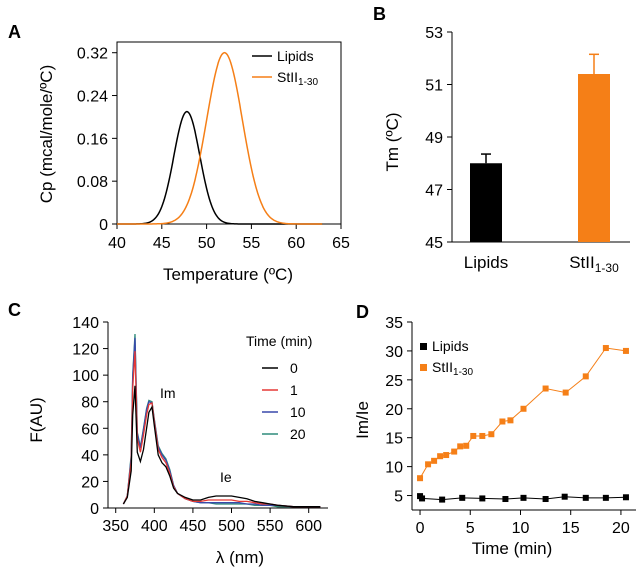 This screenshot has width=643, height=567. I want to click on panel-a-ytick-label: 0.16, so click(92, 139).